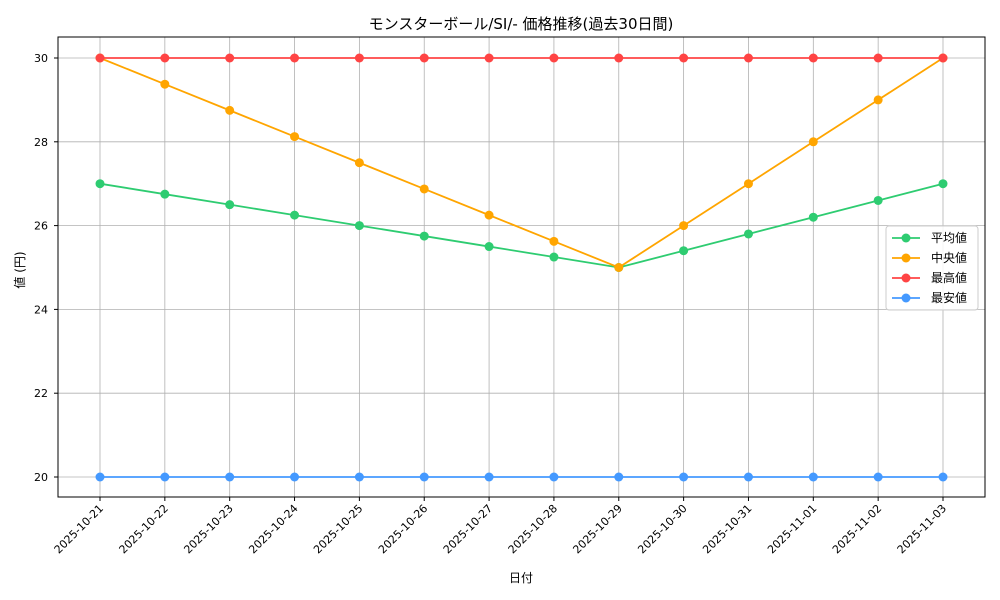 This screenshot has height=600, width=1000. I want to click on x-tick-label: 2025-10-31, so click(727, 529).